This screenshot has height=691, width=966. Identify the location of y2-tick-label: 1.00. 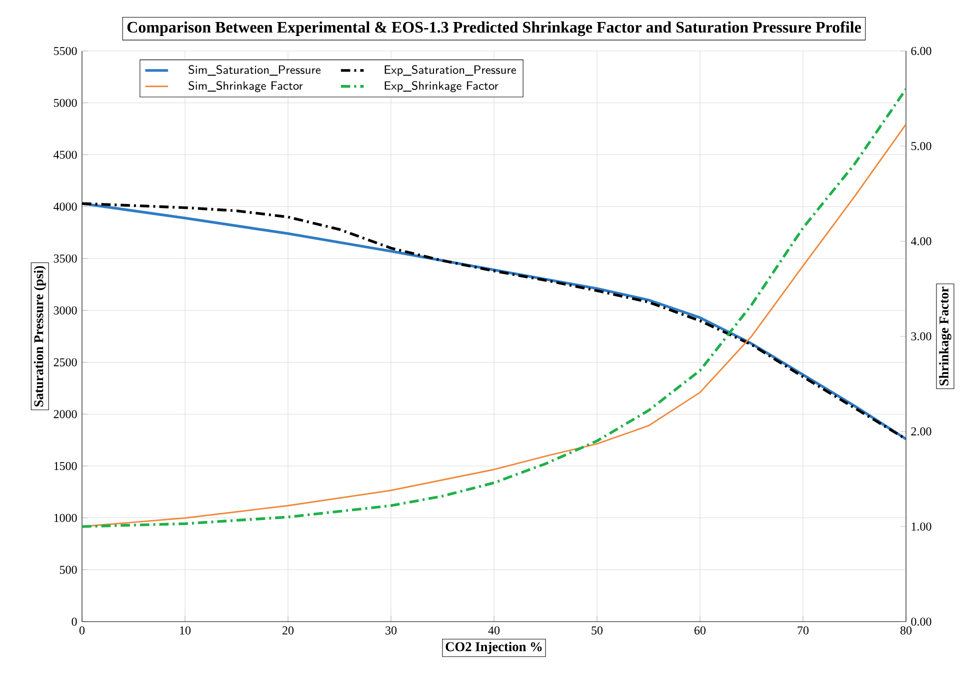
(922, 526).